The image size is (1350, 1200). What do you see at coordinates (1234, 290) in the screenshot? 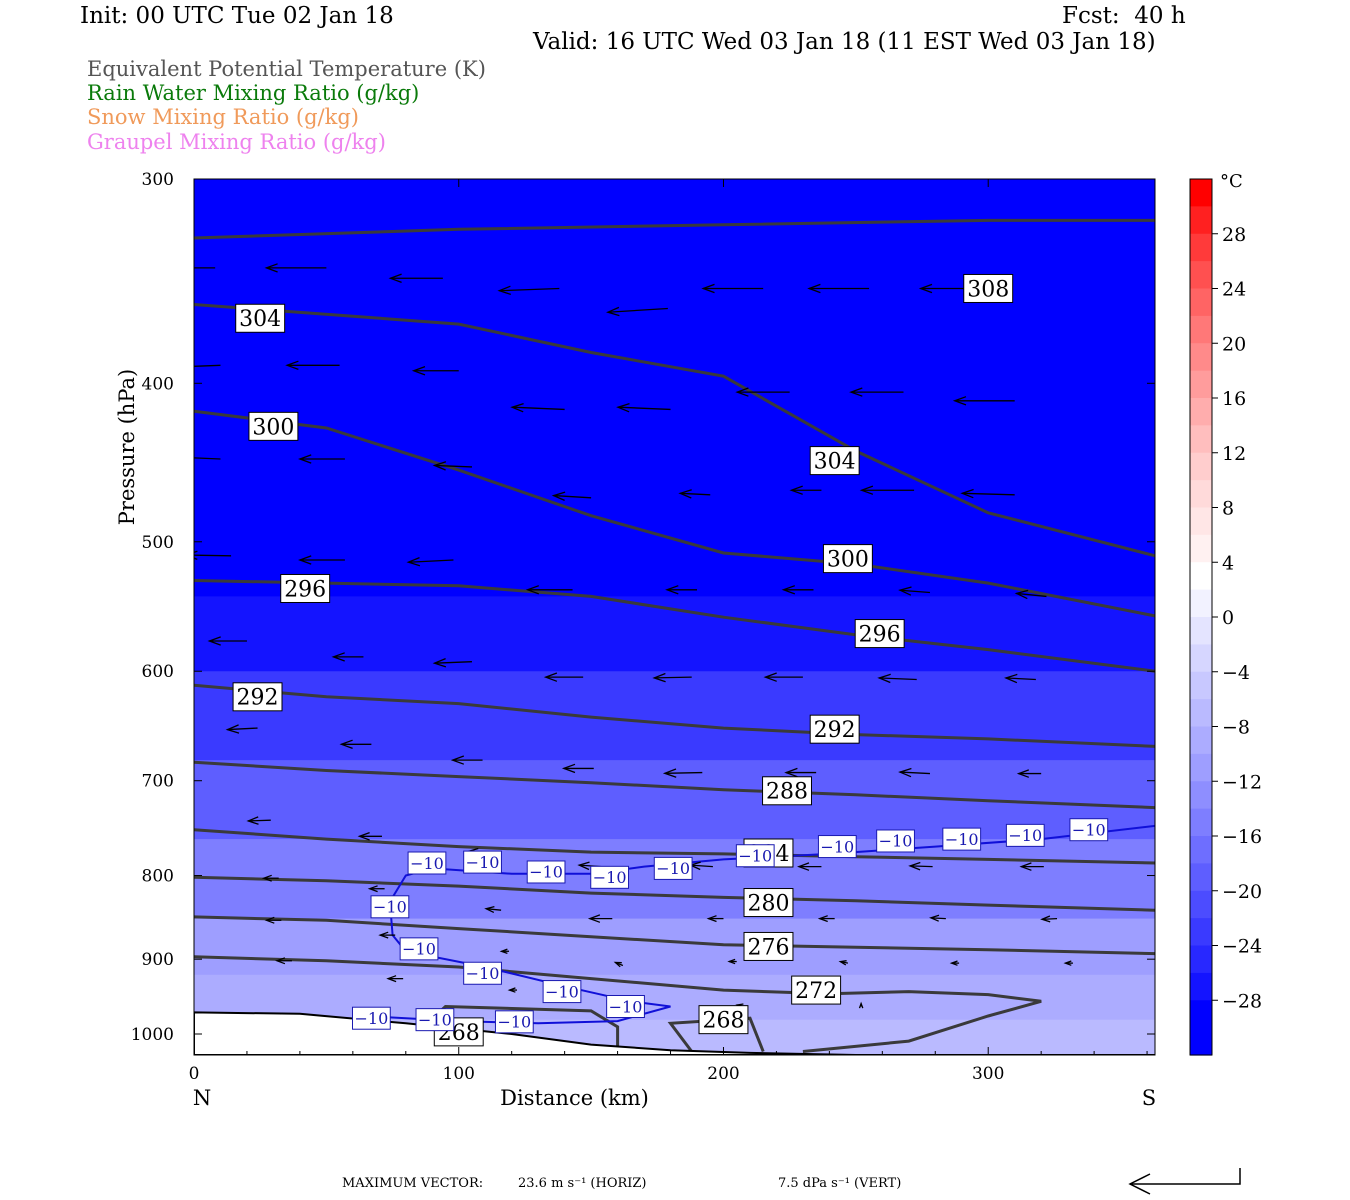
I see `colorbar-tick-label: 24` at bounding box center [1234, 290].